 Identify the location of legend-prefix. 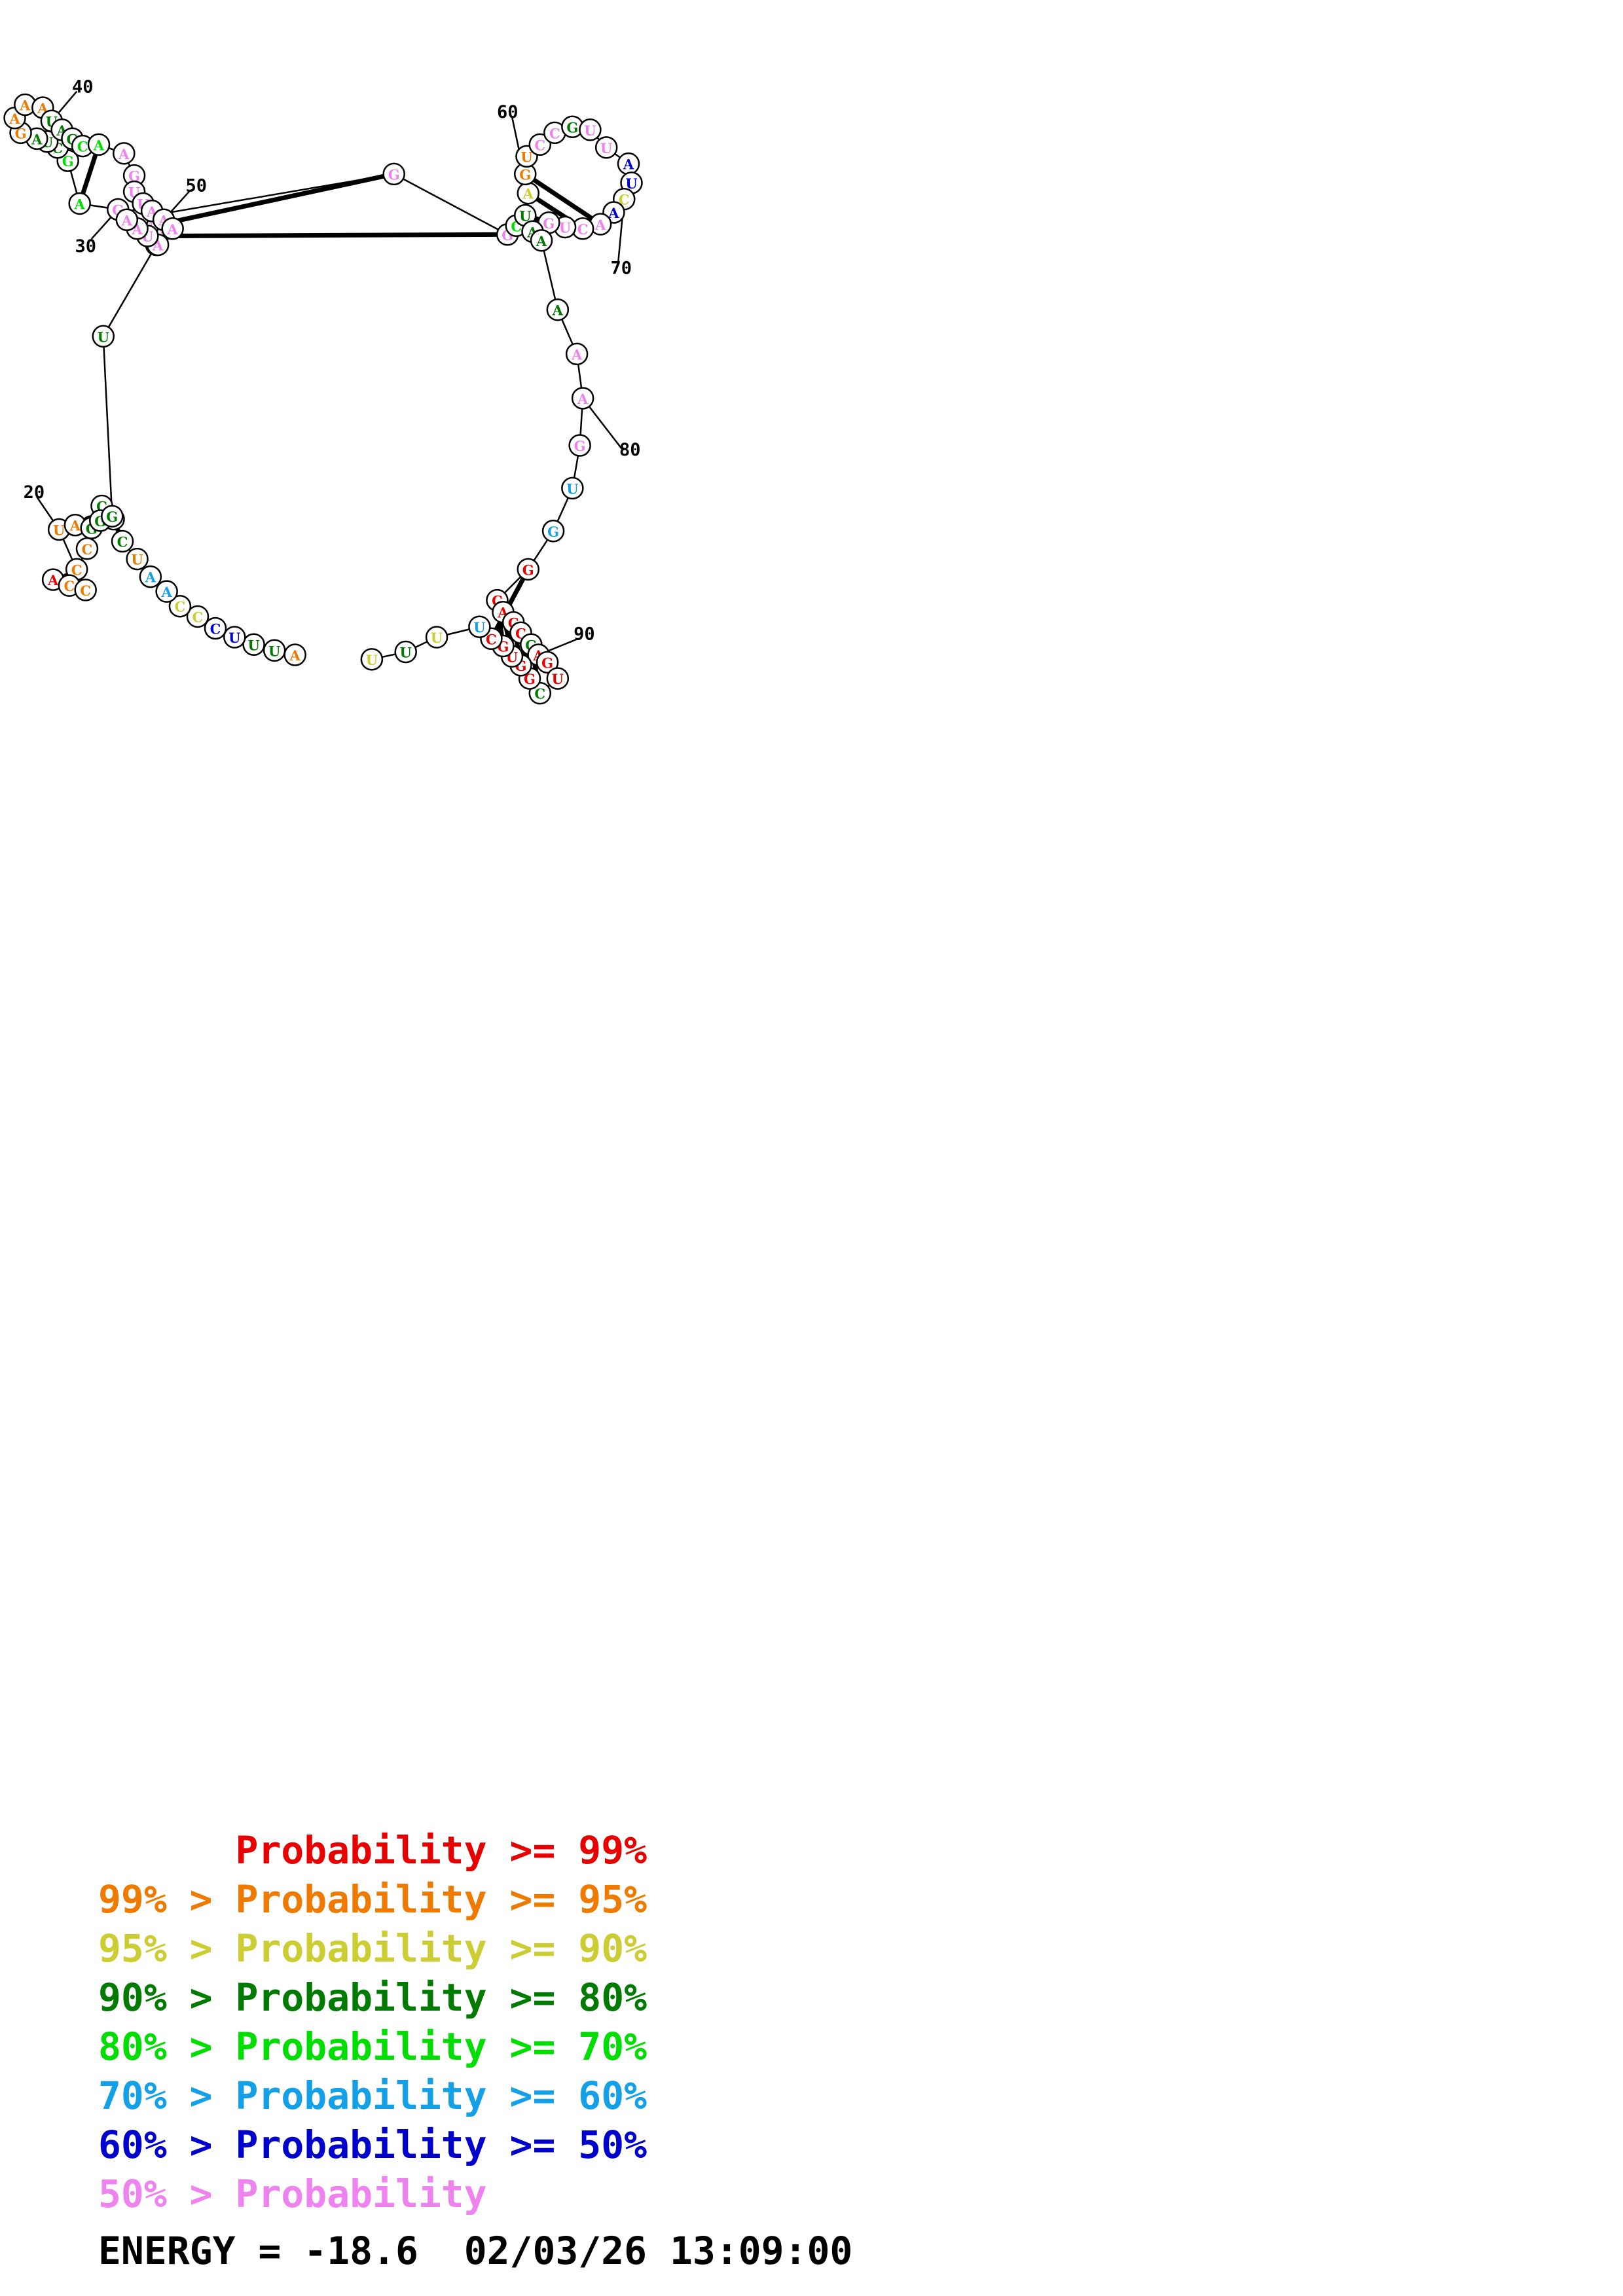
(167, 1850).